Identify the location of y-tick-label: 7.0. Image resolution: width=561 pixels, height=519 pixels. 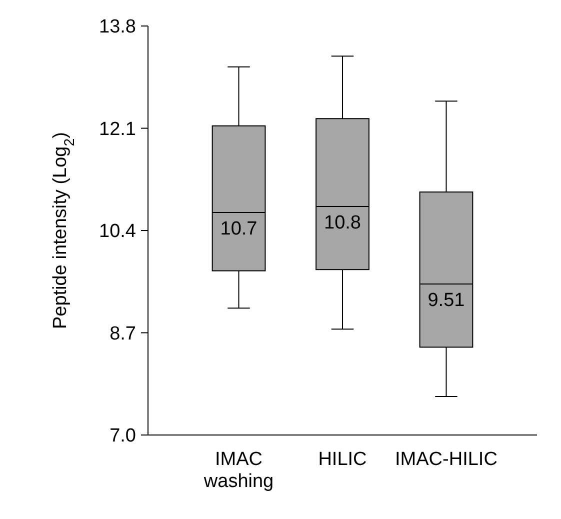
(123, 436).